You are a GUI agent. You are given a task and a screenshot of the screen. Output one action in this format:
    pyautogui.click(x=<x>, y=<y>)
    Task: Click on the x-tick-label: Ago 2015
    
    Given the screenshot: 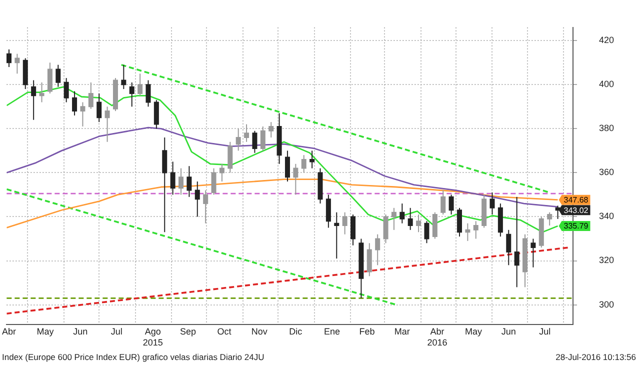 What is the action you would take?
    pyautogui.click(x=152, y=337)
    